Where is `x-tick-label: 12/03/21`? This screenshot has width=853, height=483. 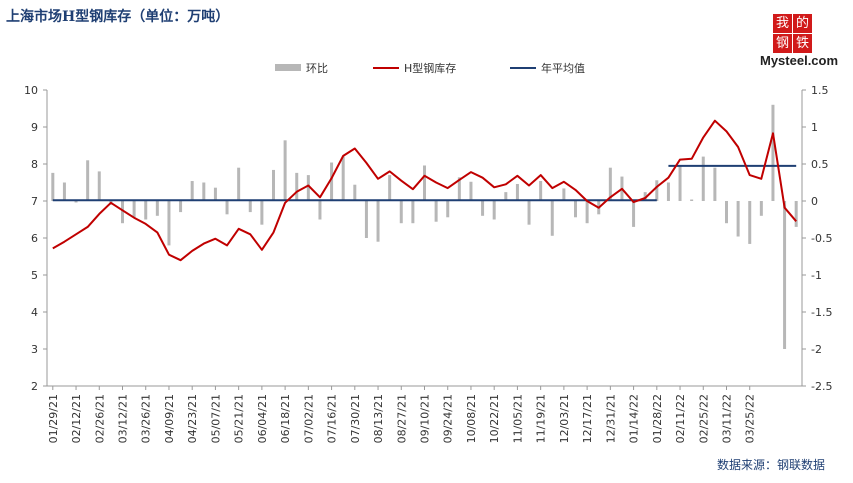 x-tick-label: 12/03/21 is located at coordinates (564, 418).